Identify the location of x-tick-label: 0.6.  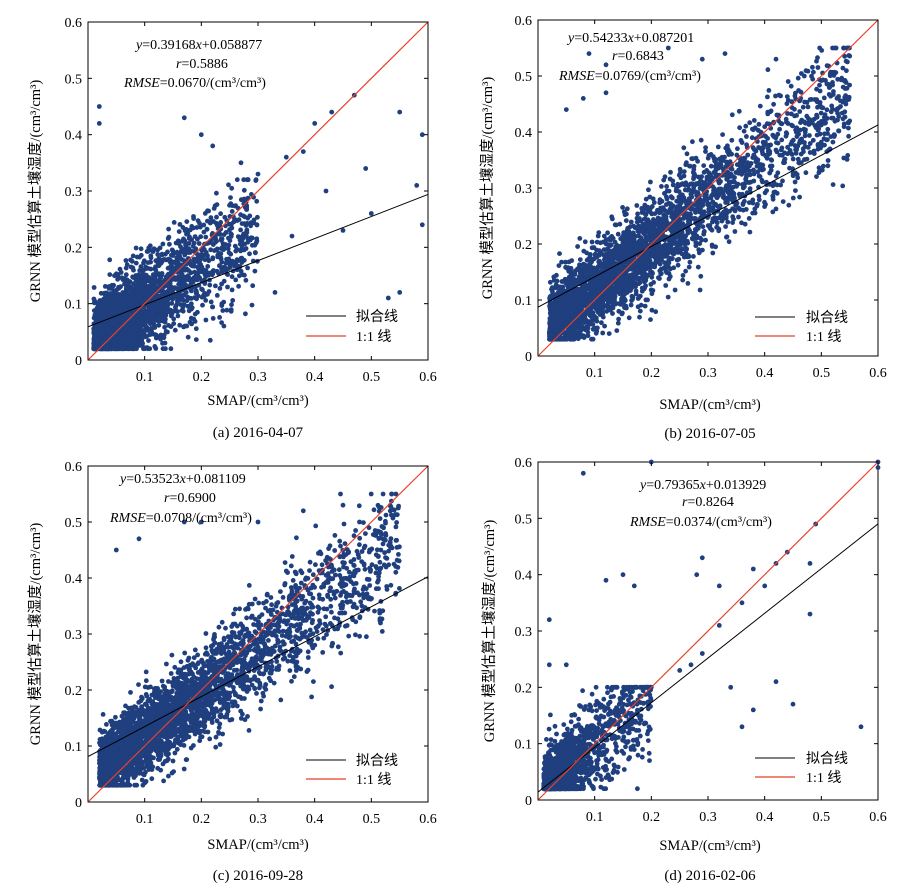
(428, 377).